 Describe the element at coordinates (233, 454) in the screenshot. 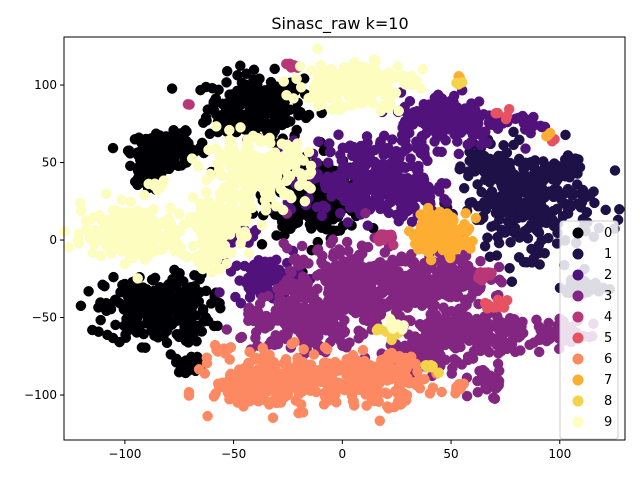

I see `x-tick-label: −50` at that location.